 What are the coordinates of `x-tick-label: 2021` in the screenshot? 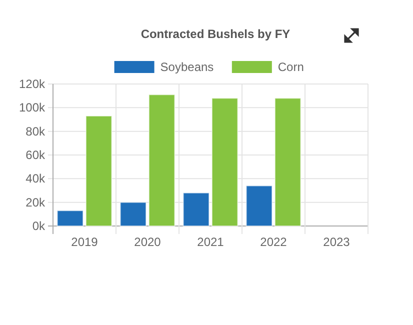 It's located at (210, 242).